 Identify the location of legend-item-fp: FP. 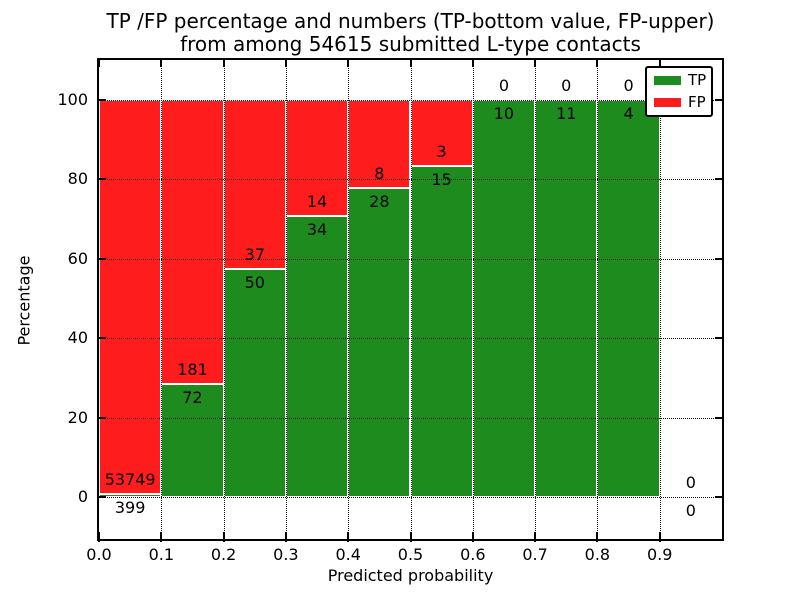
(680, 102).